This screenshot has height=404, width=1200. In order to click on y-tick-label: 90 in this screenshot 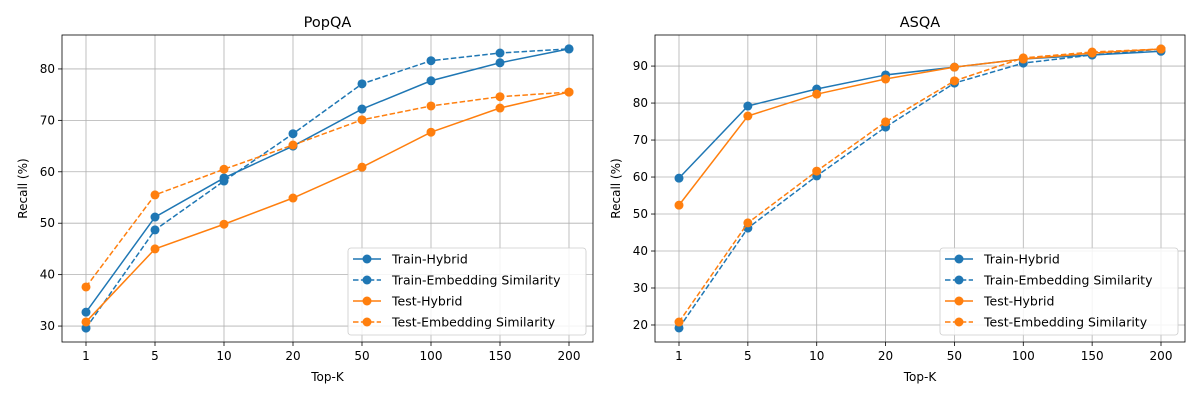, I will do `click(640, 66)`.